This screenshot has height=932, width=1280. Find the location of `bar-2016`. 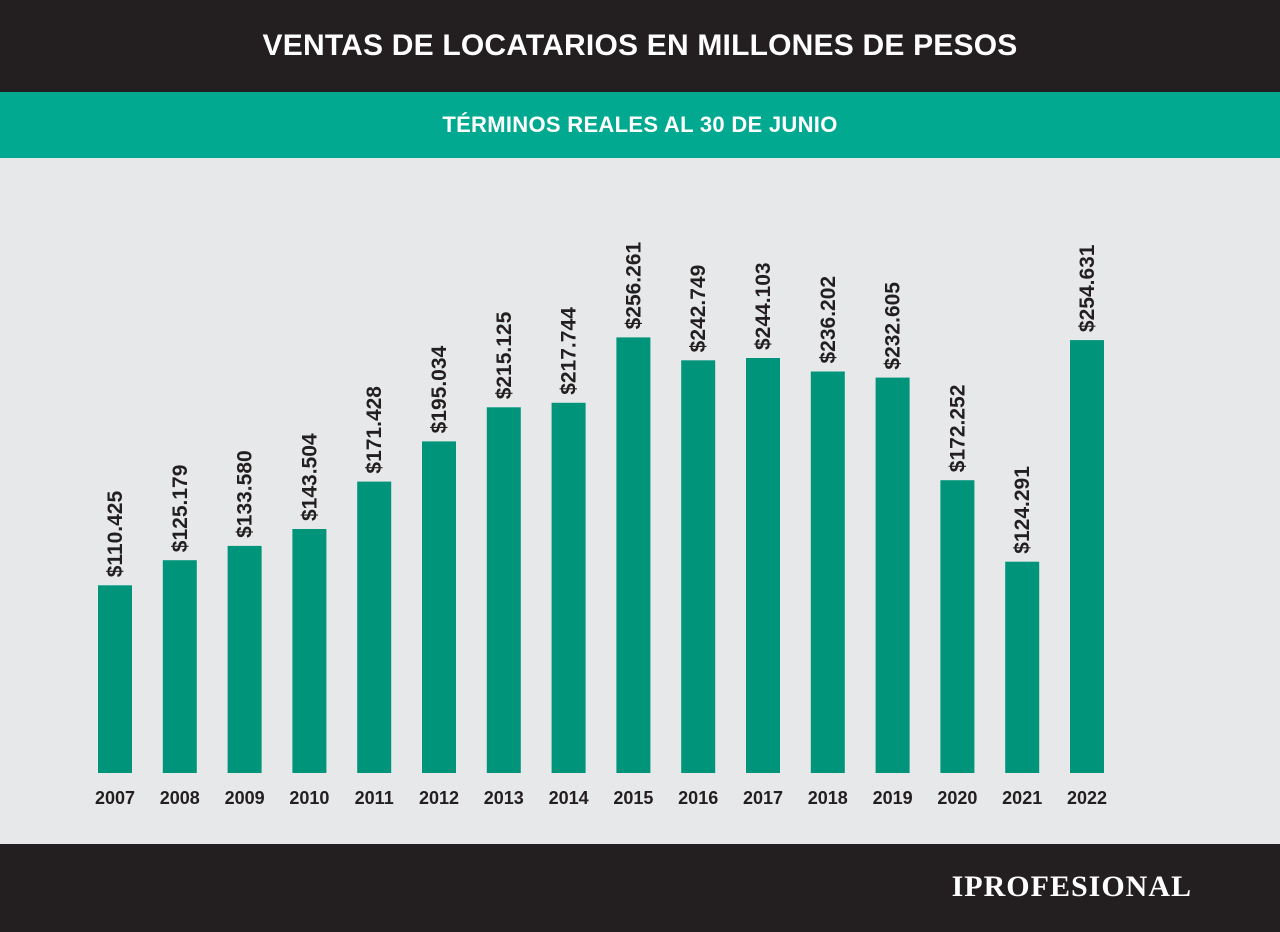

bar-2016 is located at coordinates (698, 566).